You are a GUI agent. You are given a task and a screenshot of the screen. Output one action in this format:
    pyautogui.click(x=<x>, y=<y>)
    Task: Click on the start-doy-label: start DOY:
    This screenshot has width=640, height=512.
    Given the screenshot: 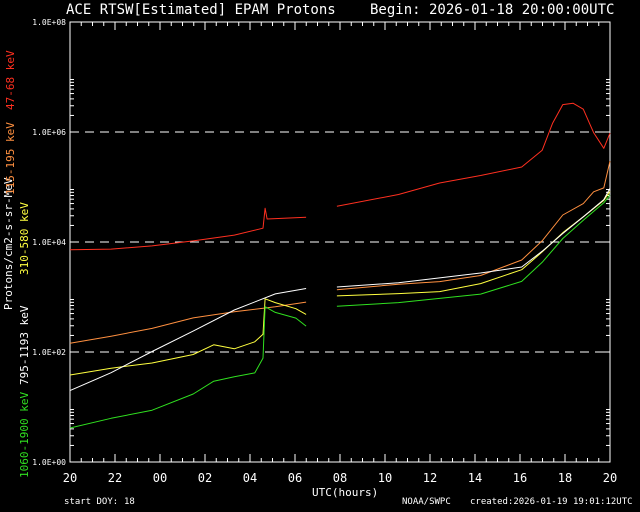 What is the action you would take?
    pyautogui.click(x=91, y=502)
    